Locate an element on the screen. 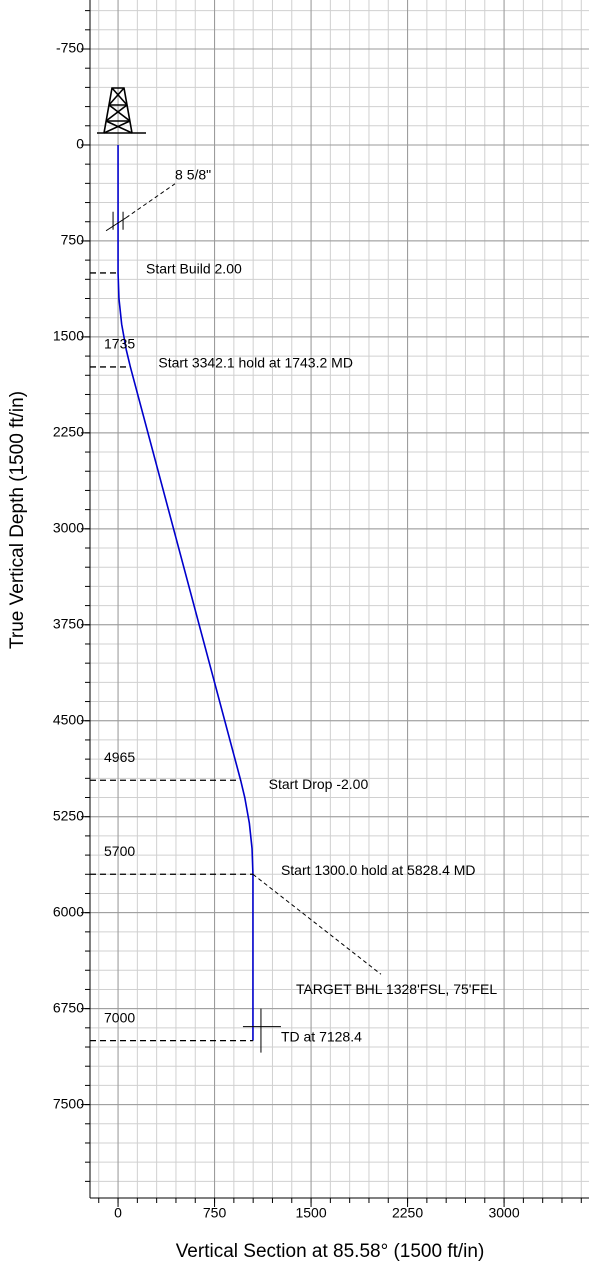 The height and width of the screenshot is (1276, 589). y-tick-label: 2250 is located at coordinates (68, 432).